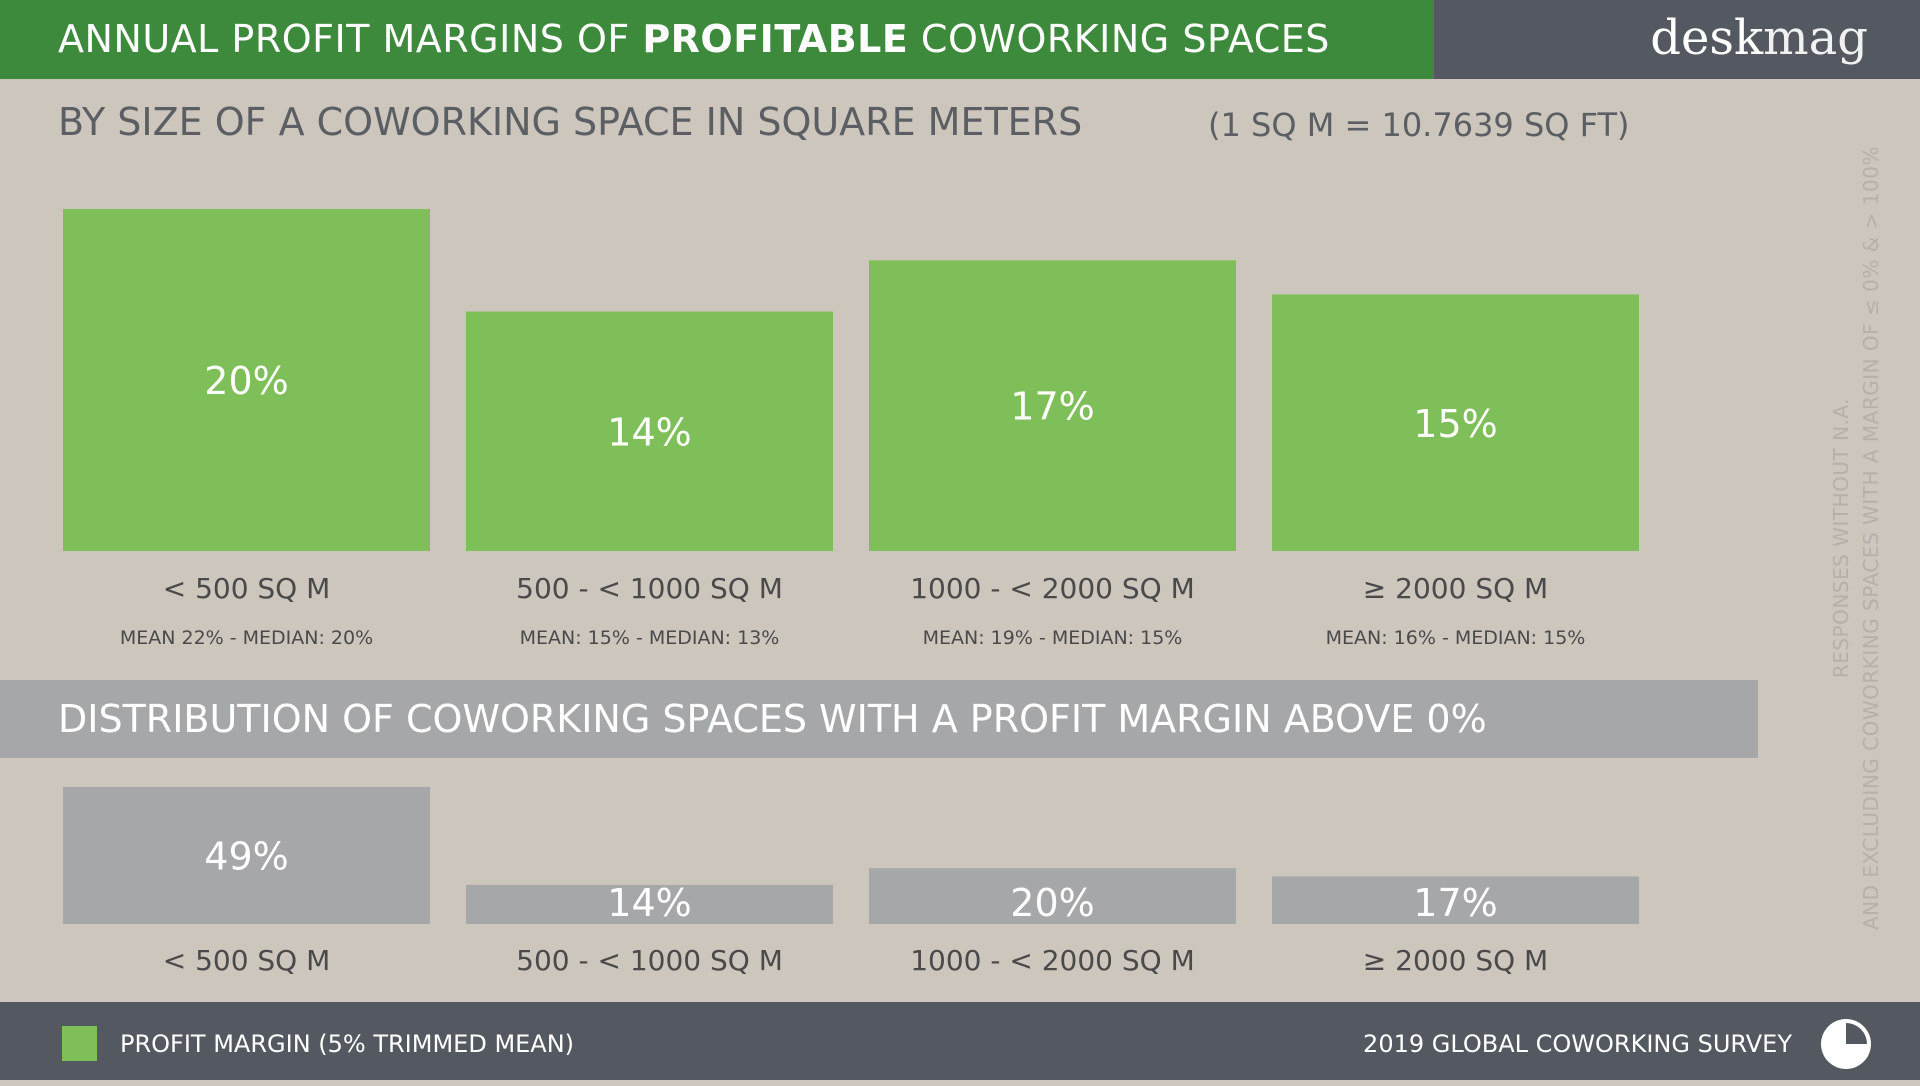 The height and width of the screenshot is (1086, 1920). What do you see at coordinates (649, 960) in the screenshot?
I see `distribution-category-label-2: 500 - < 1000 SQ M` at bounding box center [649, 960].